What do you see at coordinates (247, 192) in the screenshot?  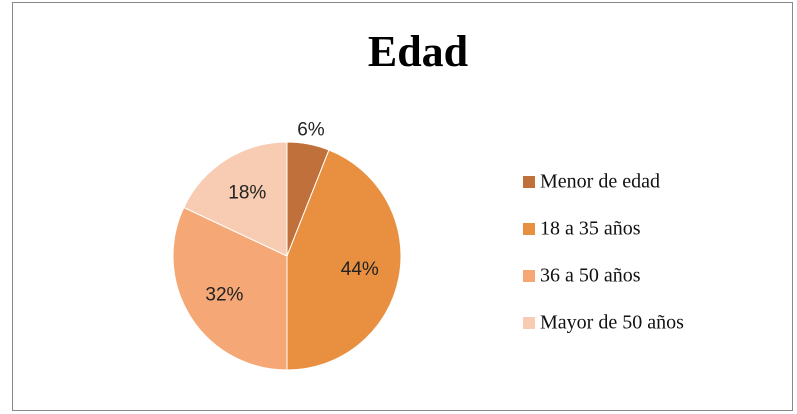 I see `data-label: 18%` at bounding box center [247, 192].